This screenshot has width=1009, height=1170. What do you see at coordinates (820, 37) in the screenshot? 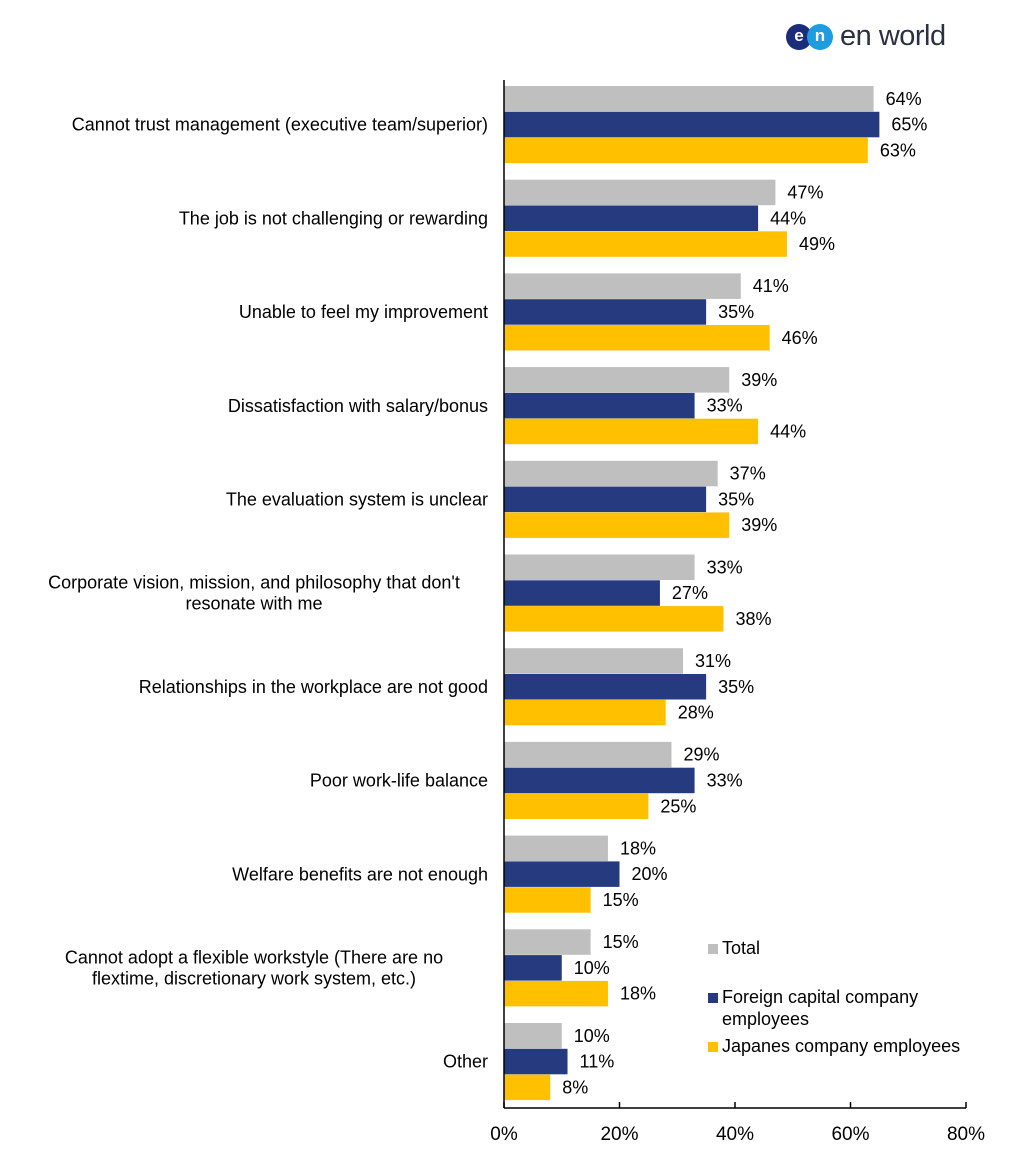
I see `logo-mark-n: n` at bounding box center [820, 37].